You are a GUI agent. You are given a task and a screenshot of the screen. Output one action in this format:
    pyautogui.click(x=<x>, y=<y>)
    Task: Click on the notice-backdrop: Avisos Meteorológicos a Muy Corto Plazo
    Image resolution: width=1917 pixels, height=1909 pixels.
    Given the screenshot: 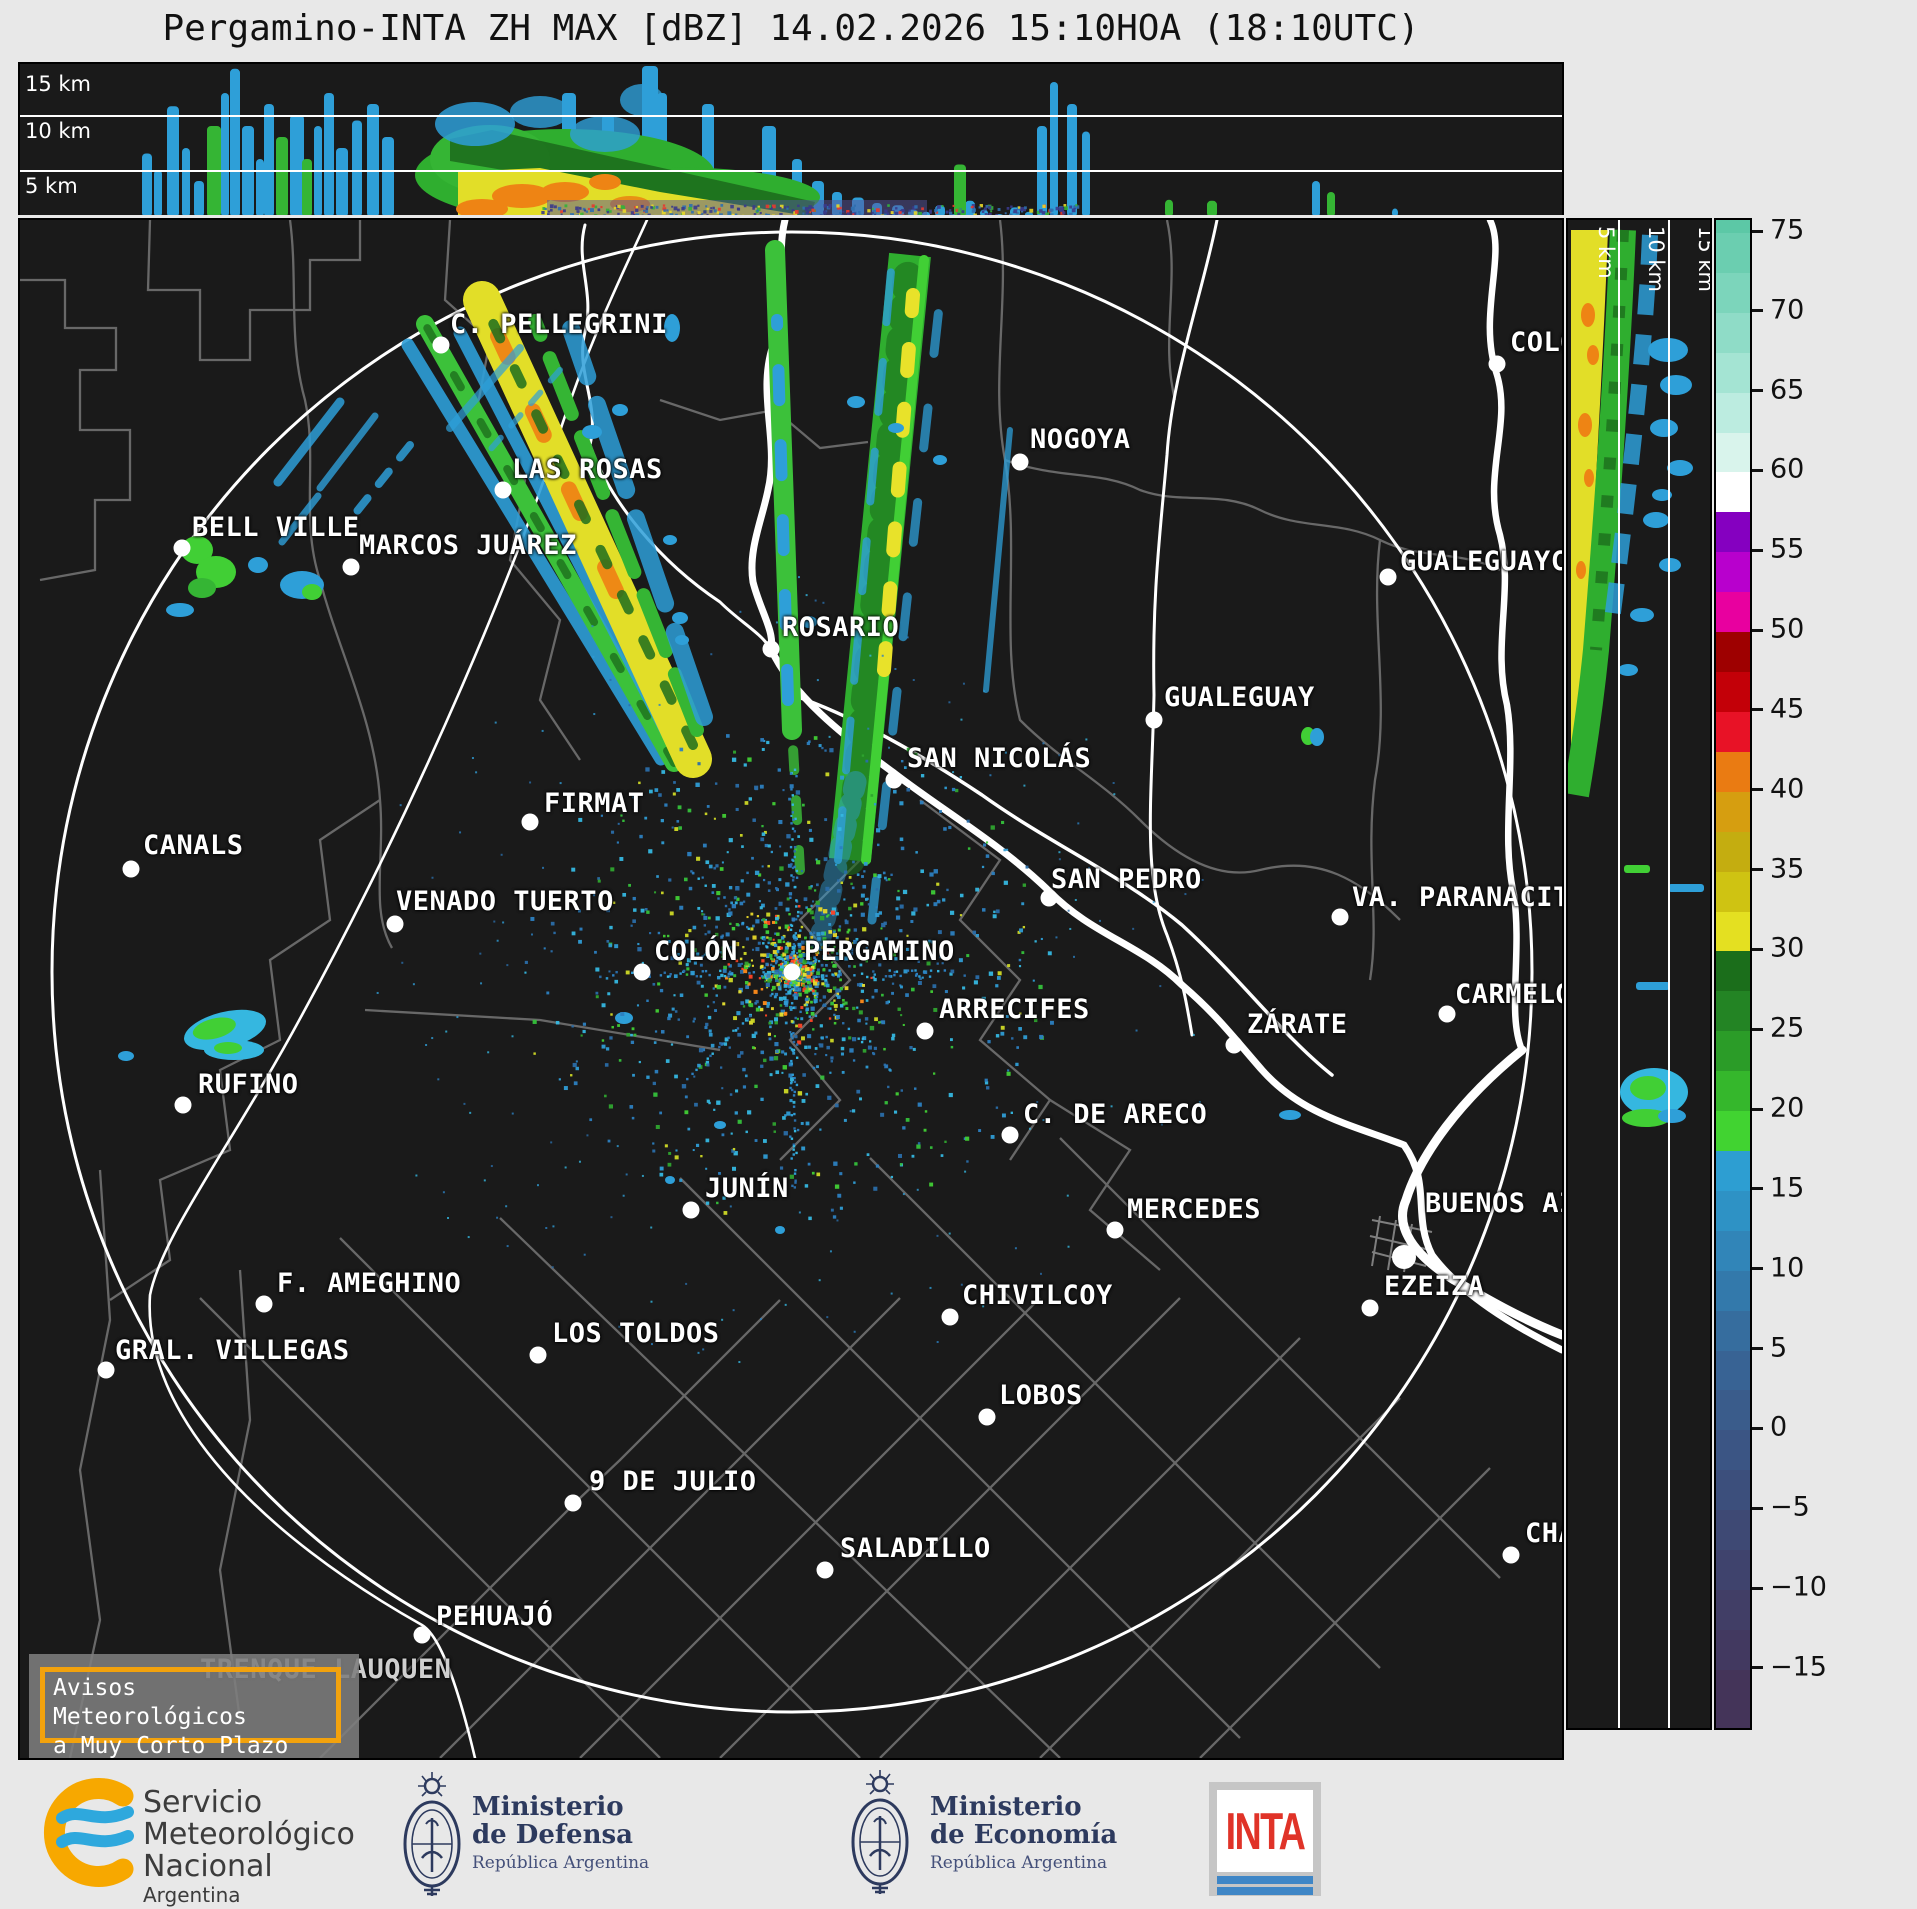 What is the action you would take?
    pyautogui.click(x=194, y=1706)
    